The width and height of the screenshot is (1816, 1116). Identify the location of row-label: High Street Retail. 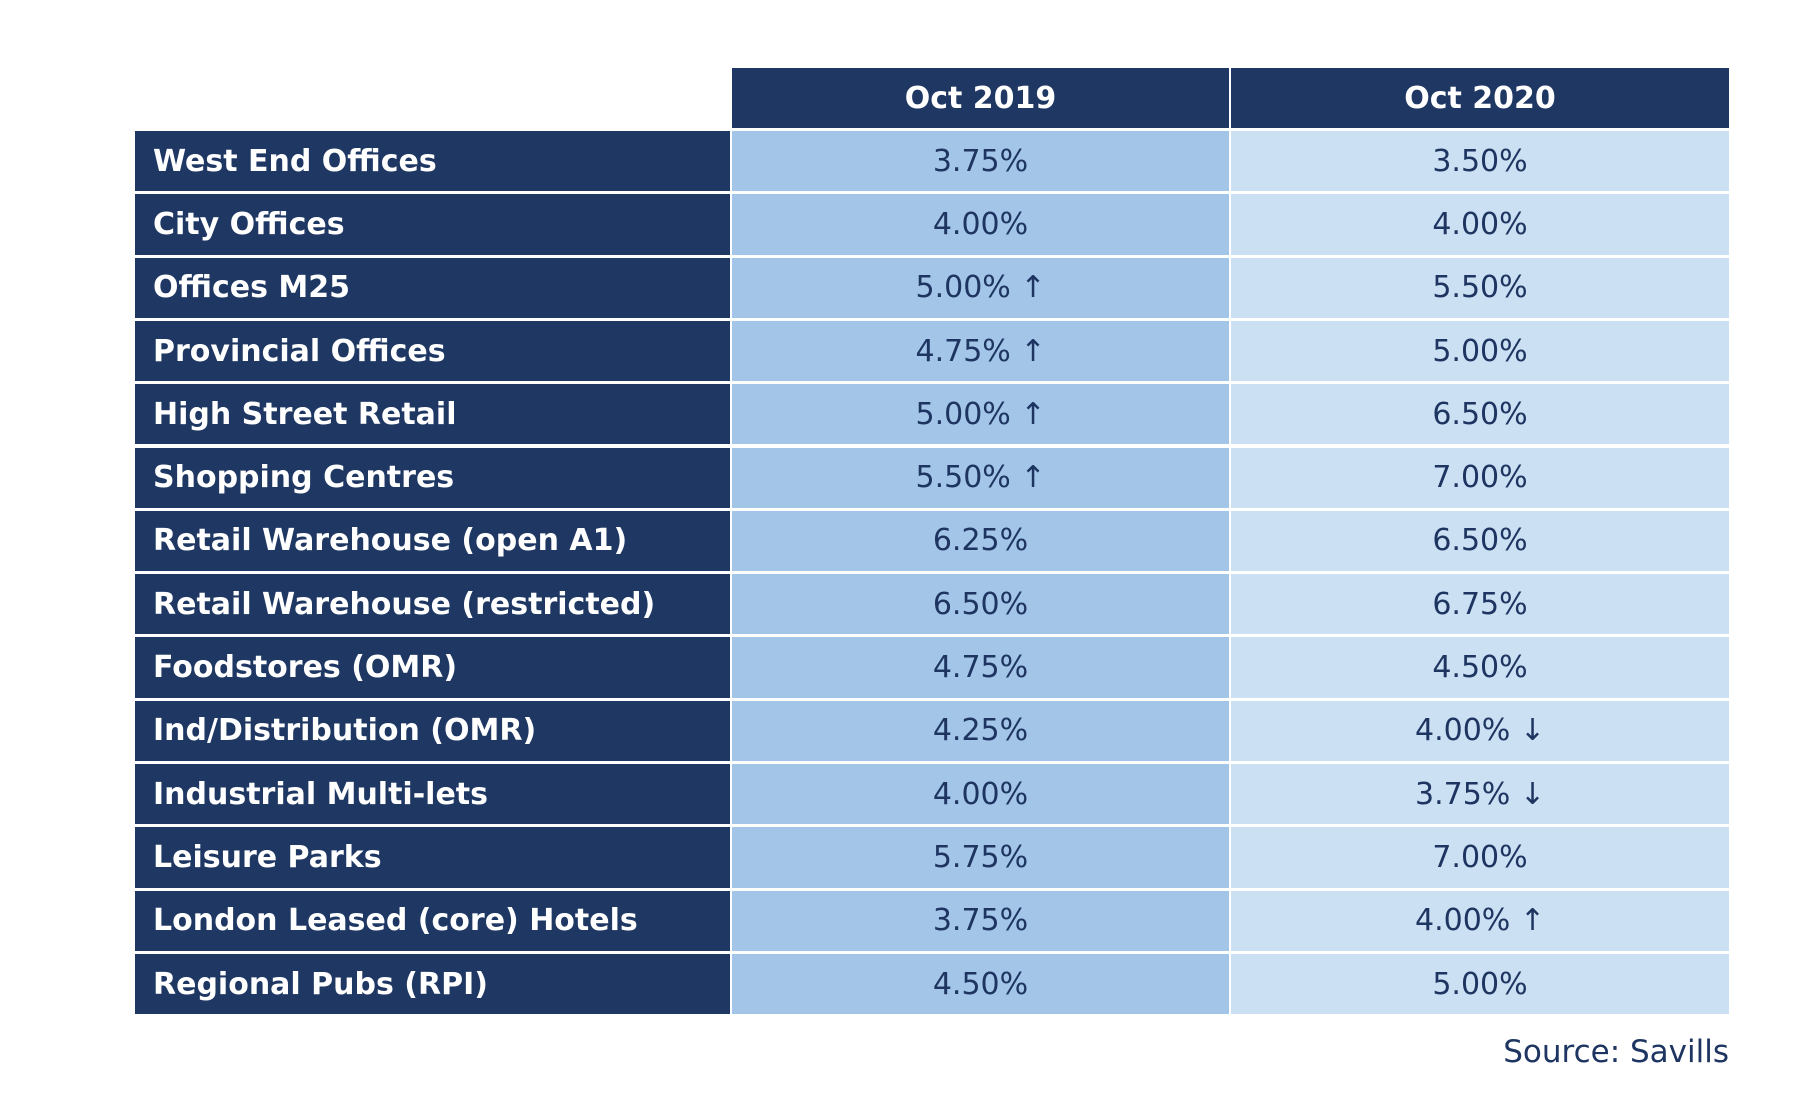
(432, 414).